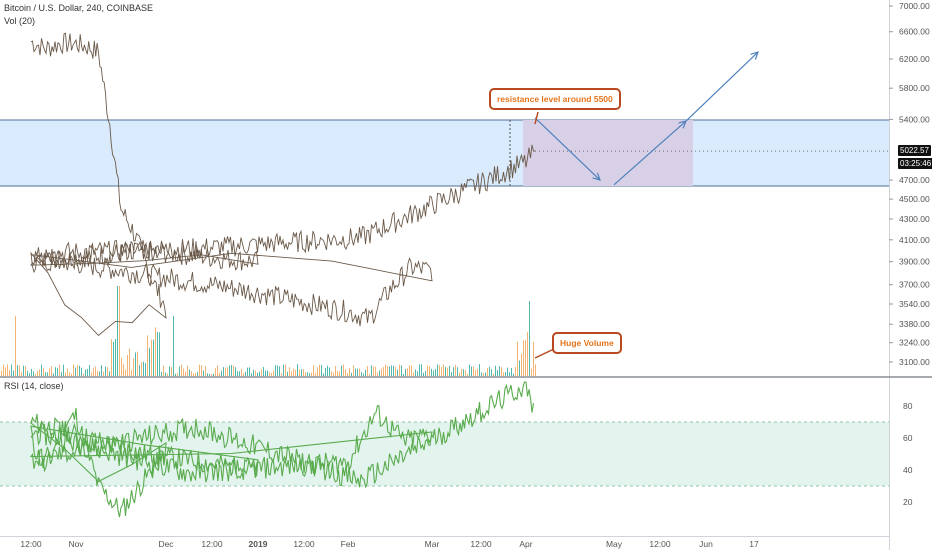 This screenshot has width=932, height=550. What do you see at coordinates (20, 21) in the screenshot?
I see `volume-label: Vol (20)` at bounding box center [20, 21].